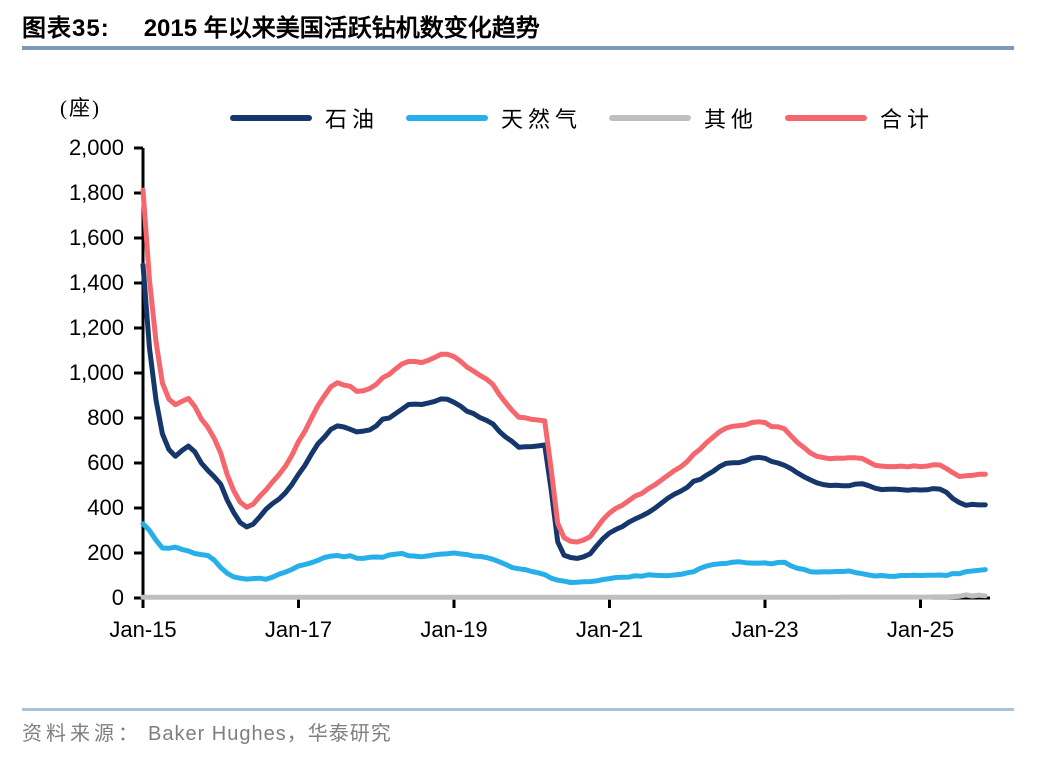 The width and height of the screenshot is (1048, 760). What do you see at coordinates (298, 629) in the screenshot?
I see `x-tick-label: Jan-17` at bounding box center [298, 629].